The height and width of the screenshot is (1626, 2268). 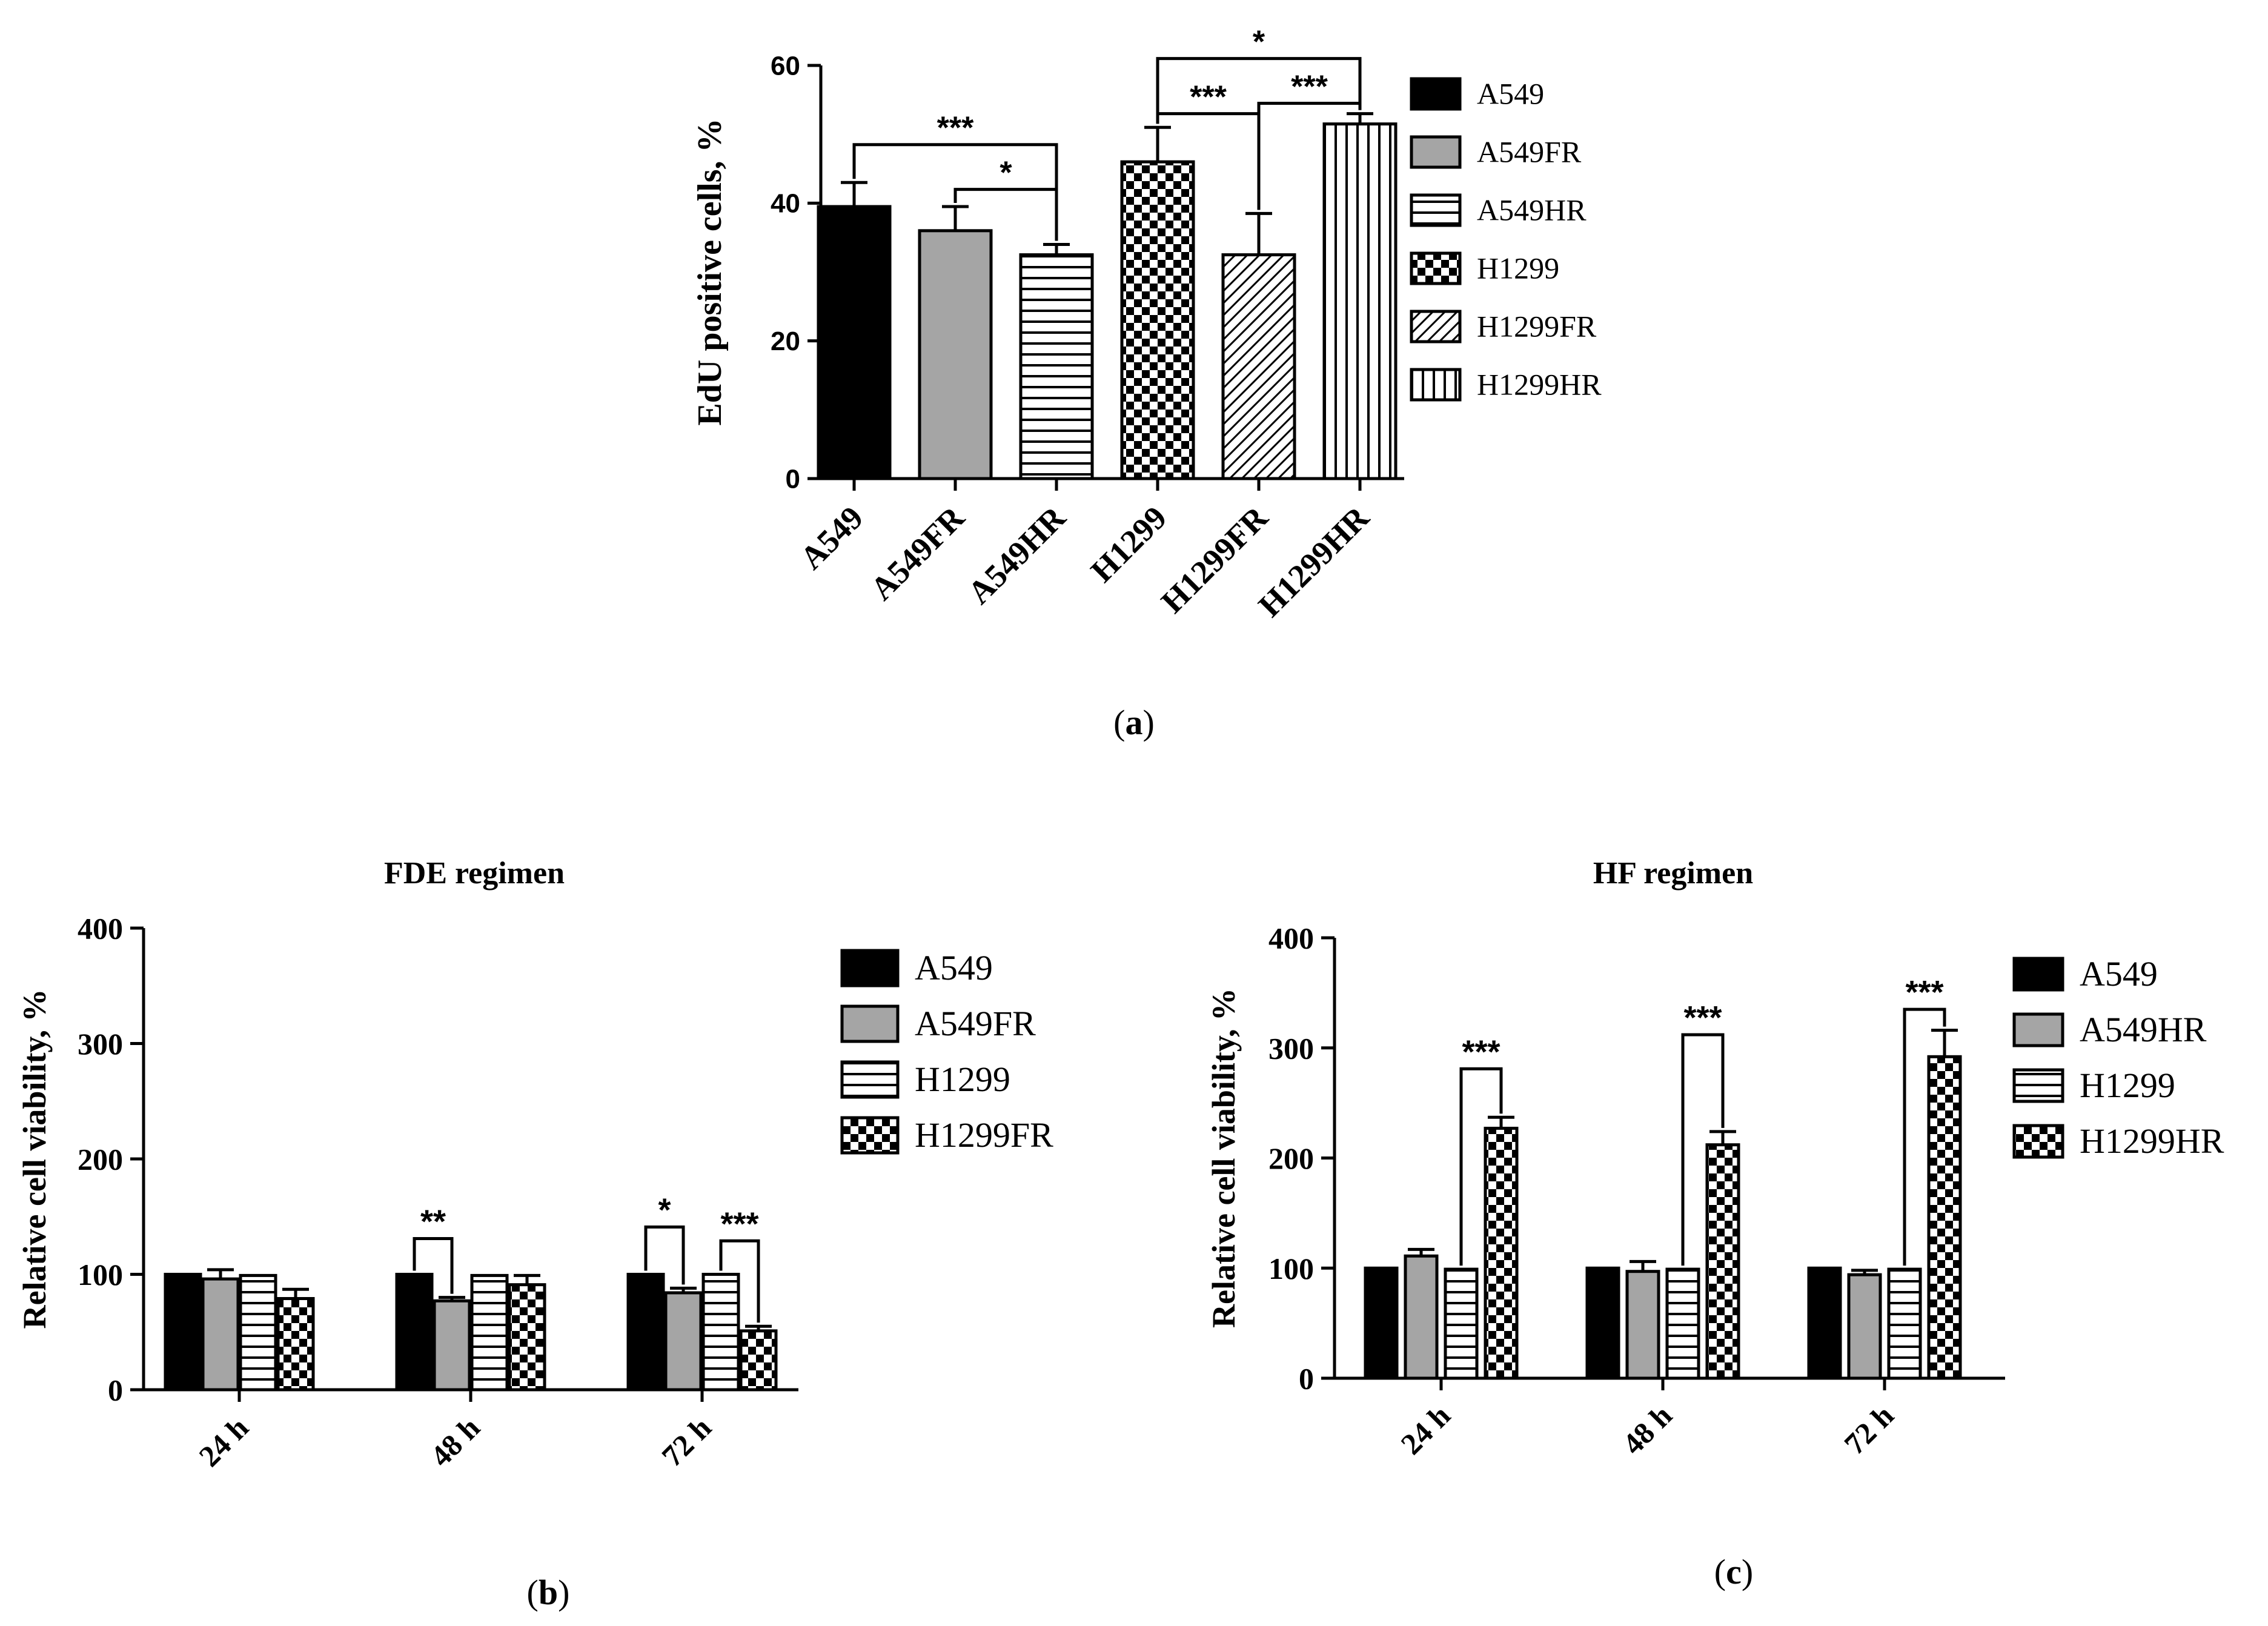 I want to click on chart-b-sig-1-label: *, so click(x=664, y=1210).